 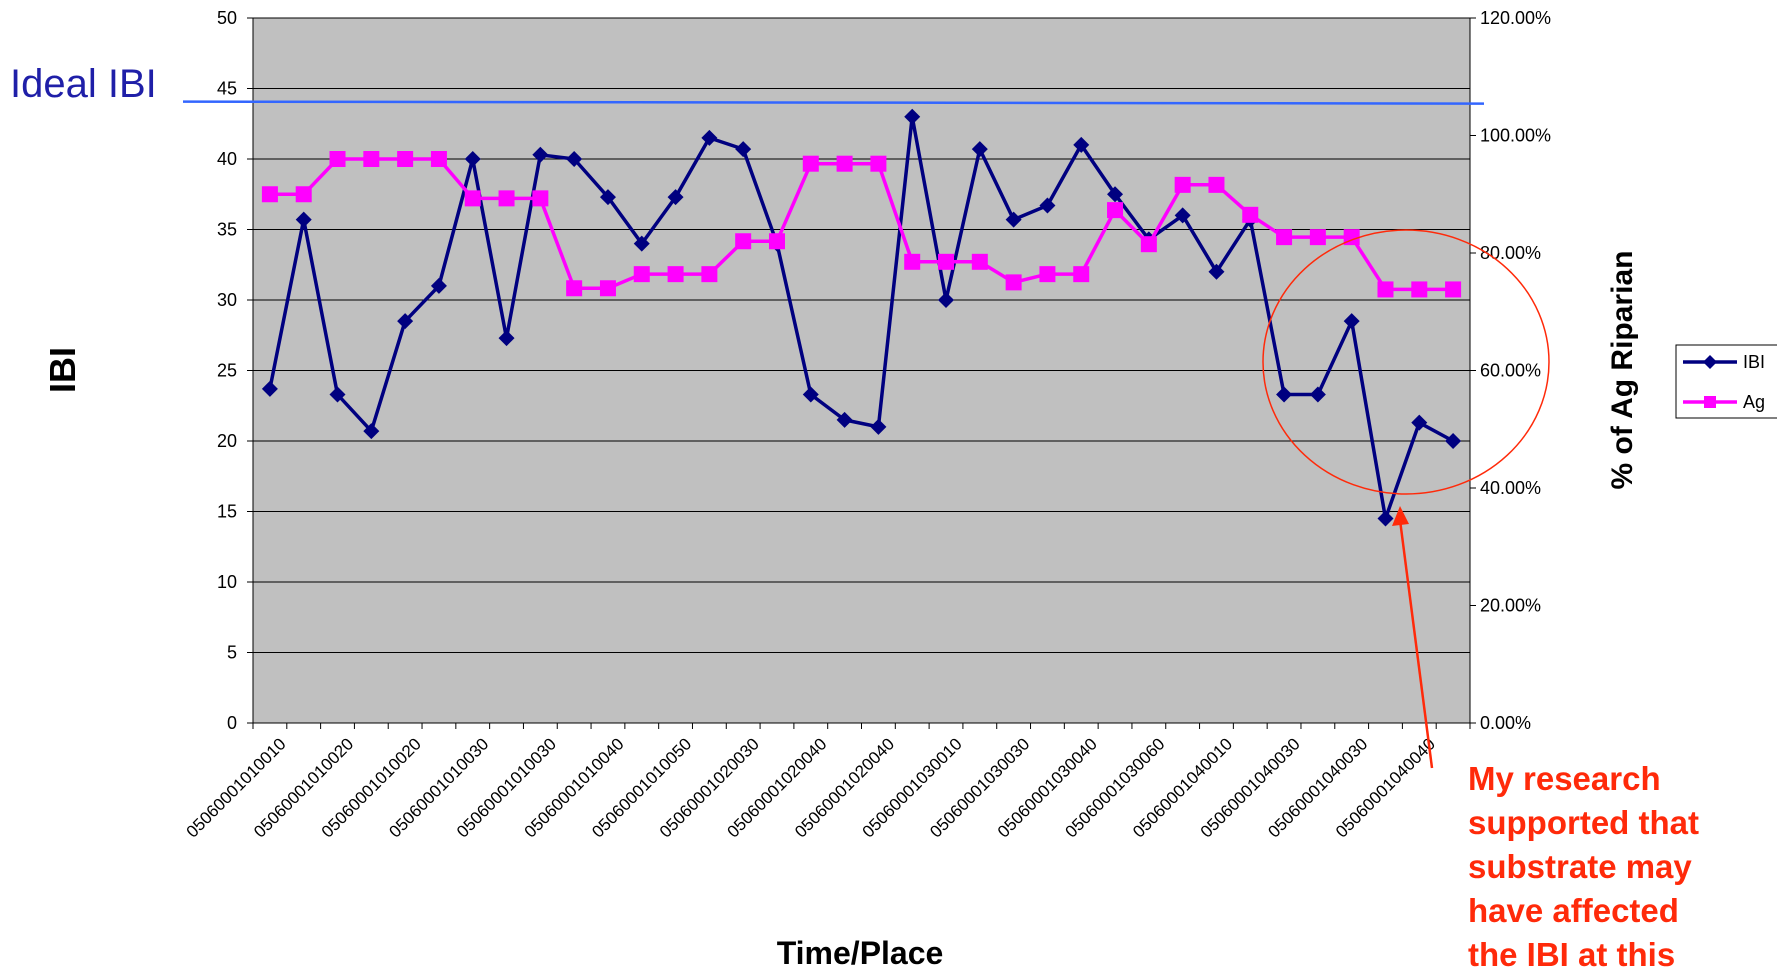 I want to click on y-axis-title: IBI, so click(x=62, y=370).